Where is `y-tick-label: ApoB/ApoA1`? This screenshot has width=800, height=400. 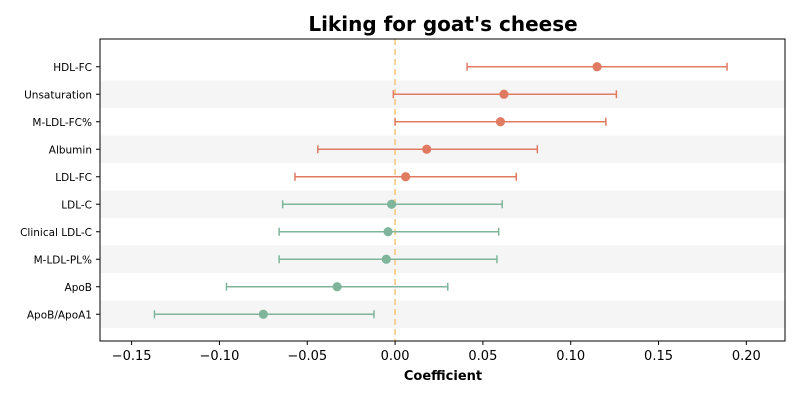
y-tick-label: ApoB/ApoA1 is located at coordinates (59, 315).